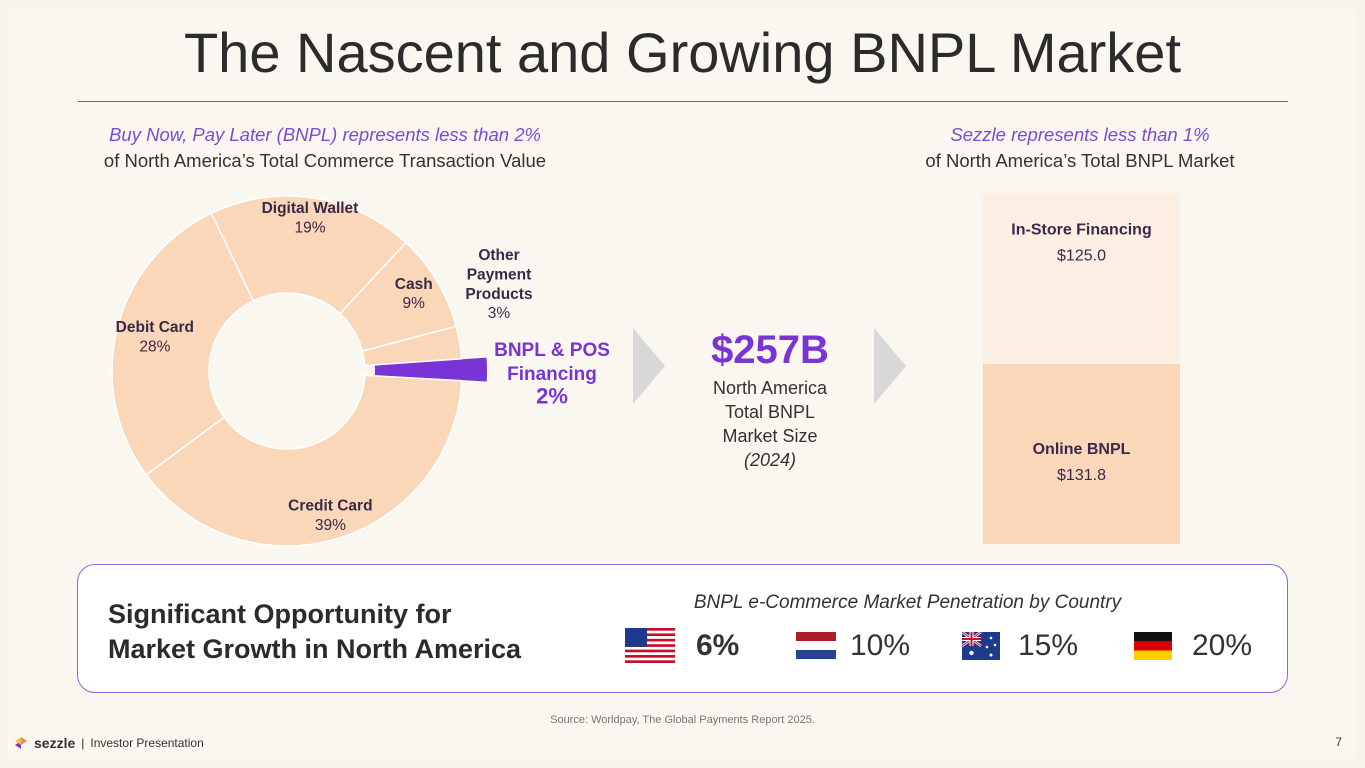 The width and height of the screenshot is (1365, 768). Describe the element at coordinates (280, 614) in the screenshot. I see `opportunity-title-line: Significant Opportunity for` at that location.